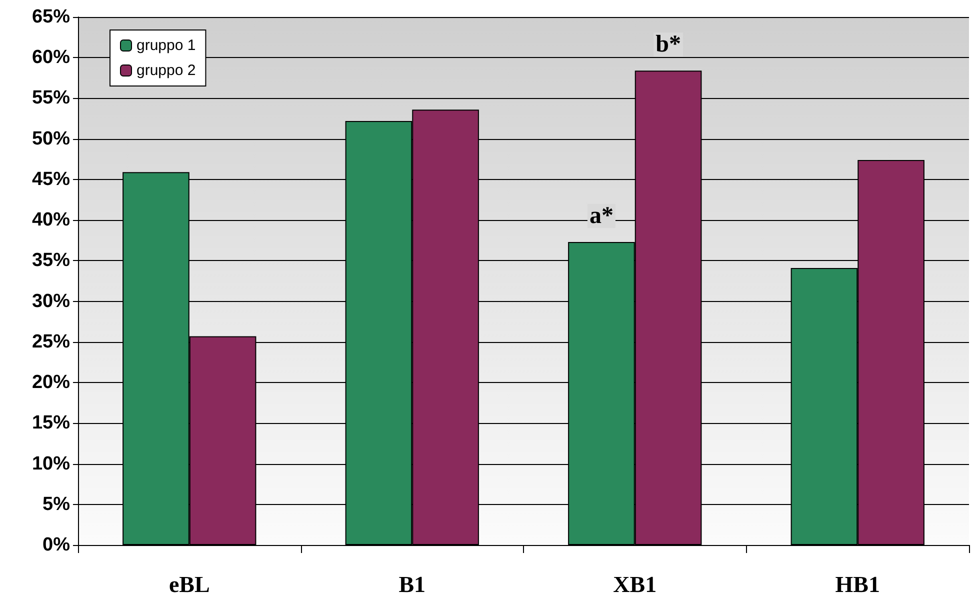 This screenshot has height=605, width=973. What do you see at coordinates (51, 383) in the screenshot?
I see `y-tick-label: 20%` at bounding box center [51, 383].